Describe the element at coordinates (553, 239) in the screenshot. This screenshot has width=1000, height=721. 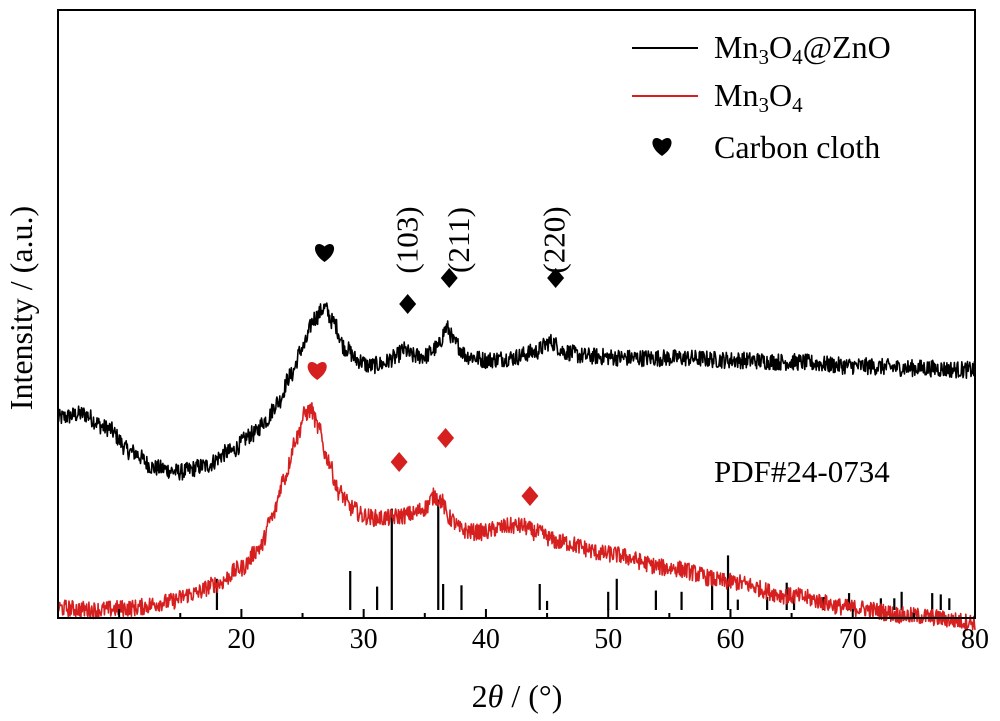
I see `hkl-label-2: (220)` at that location.